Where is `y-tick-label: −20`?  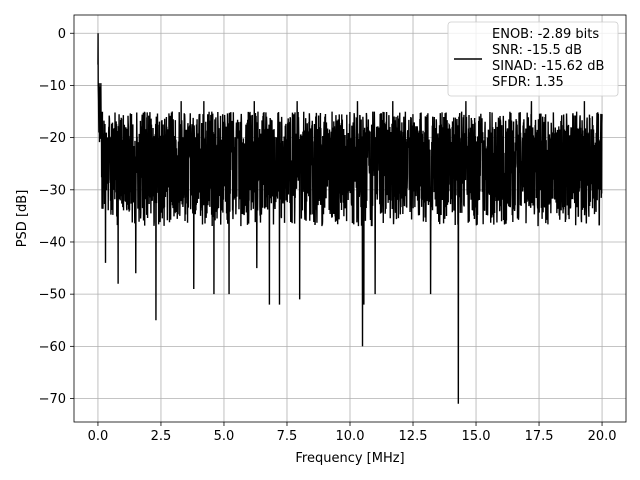
y-tick-label: −20 is located at coordinates (52, 138).